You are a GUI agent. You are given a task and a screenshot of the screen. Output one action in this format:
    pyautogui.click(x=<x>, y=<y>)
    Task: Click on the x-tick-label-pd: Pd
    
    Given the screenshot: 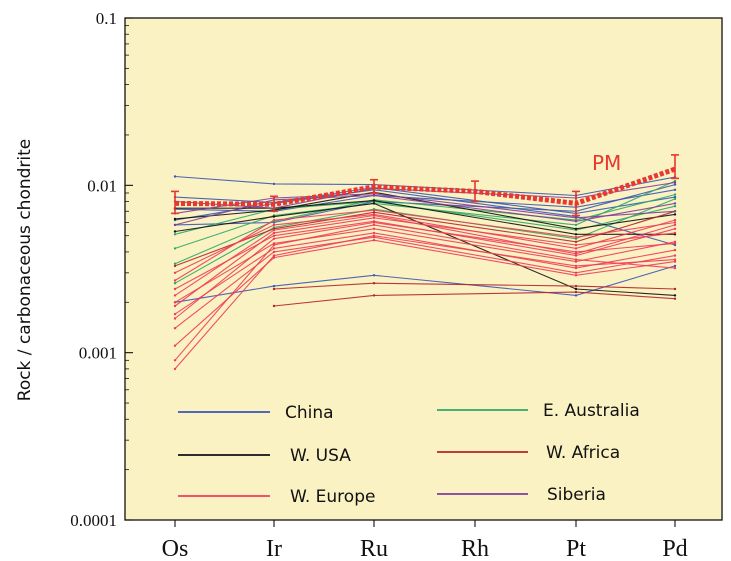 What is the action you would take?
    pyautogui.click(x=674, y=548)
    